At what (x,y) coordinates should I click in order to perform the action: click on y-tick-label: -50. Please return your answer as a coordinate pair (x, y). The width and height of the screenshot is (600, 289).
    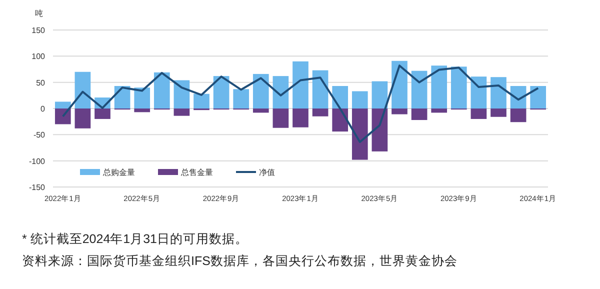
    Looking at the image, I should click on (39, 135).